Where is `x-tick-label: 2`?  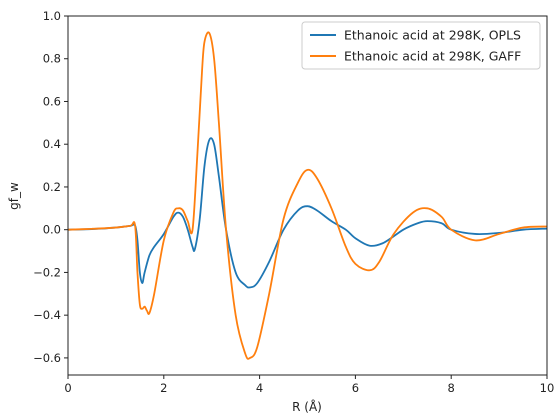
x-tick-label: 2 is located at coordinates (163, 388).